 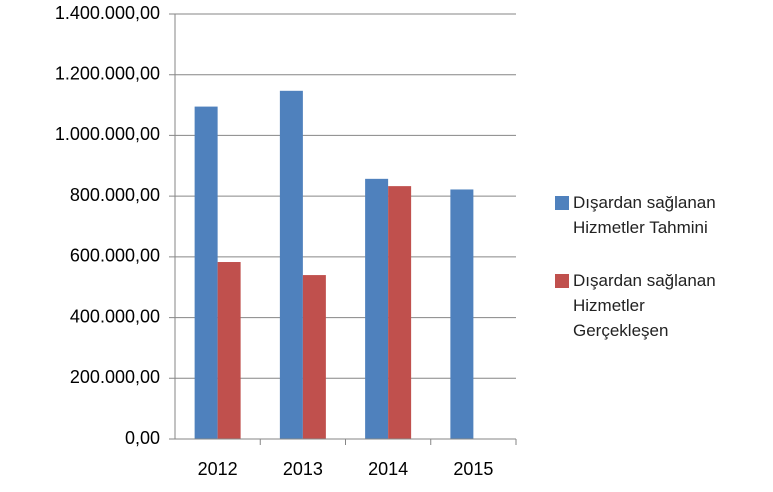 I want to click on legend-label: Dışardan sağlanan Hizmetler Gerçekleşen, so click(x=644, y=305).